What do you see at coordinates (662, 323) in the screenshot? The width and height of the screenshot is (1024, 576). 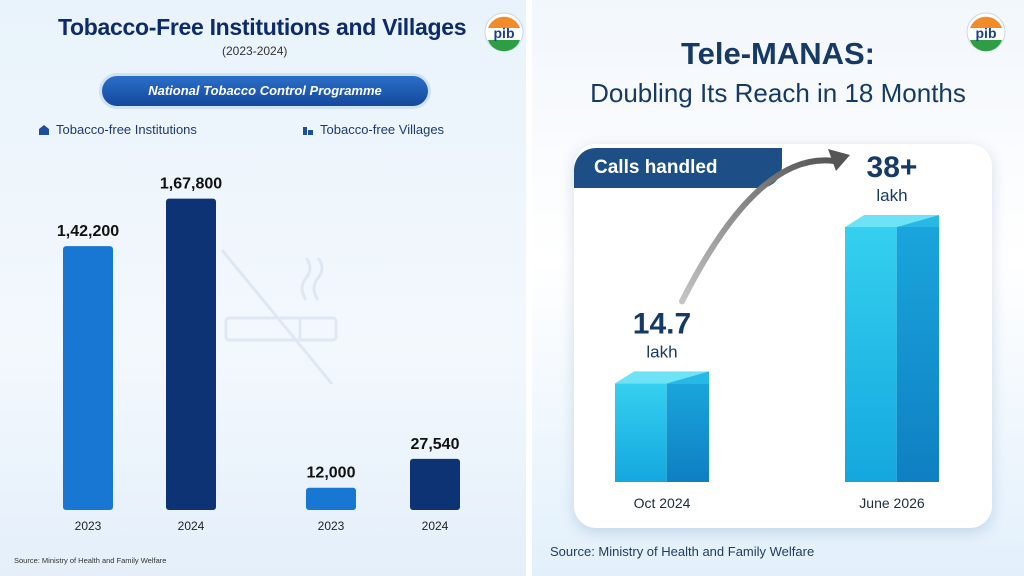 I see `bar-value-label: 14.7` at bounding box center [662, 323].